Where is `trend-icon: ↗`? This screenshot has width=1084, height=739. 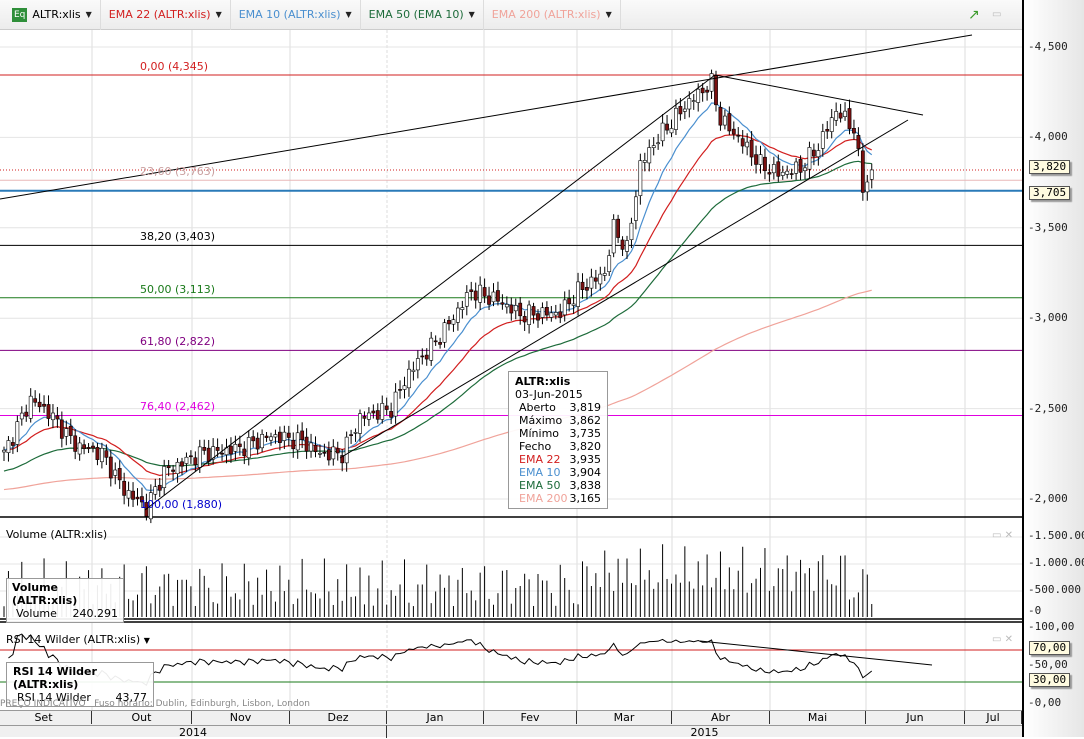 trend-icon: ↗ is located at coordinates (974, 15).